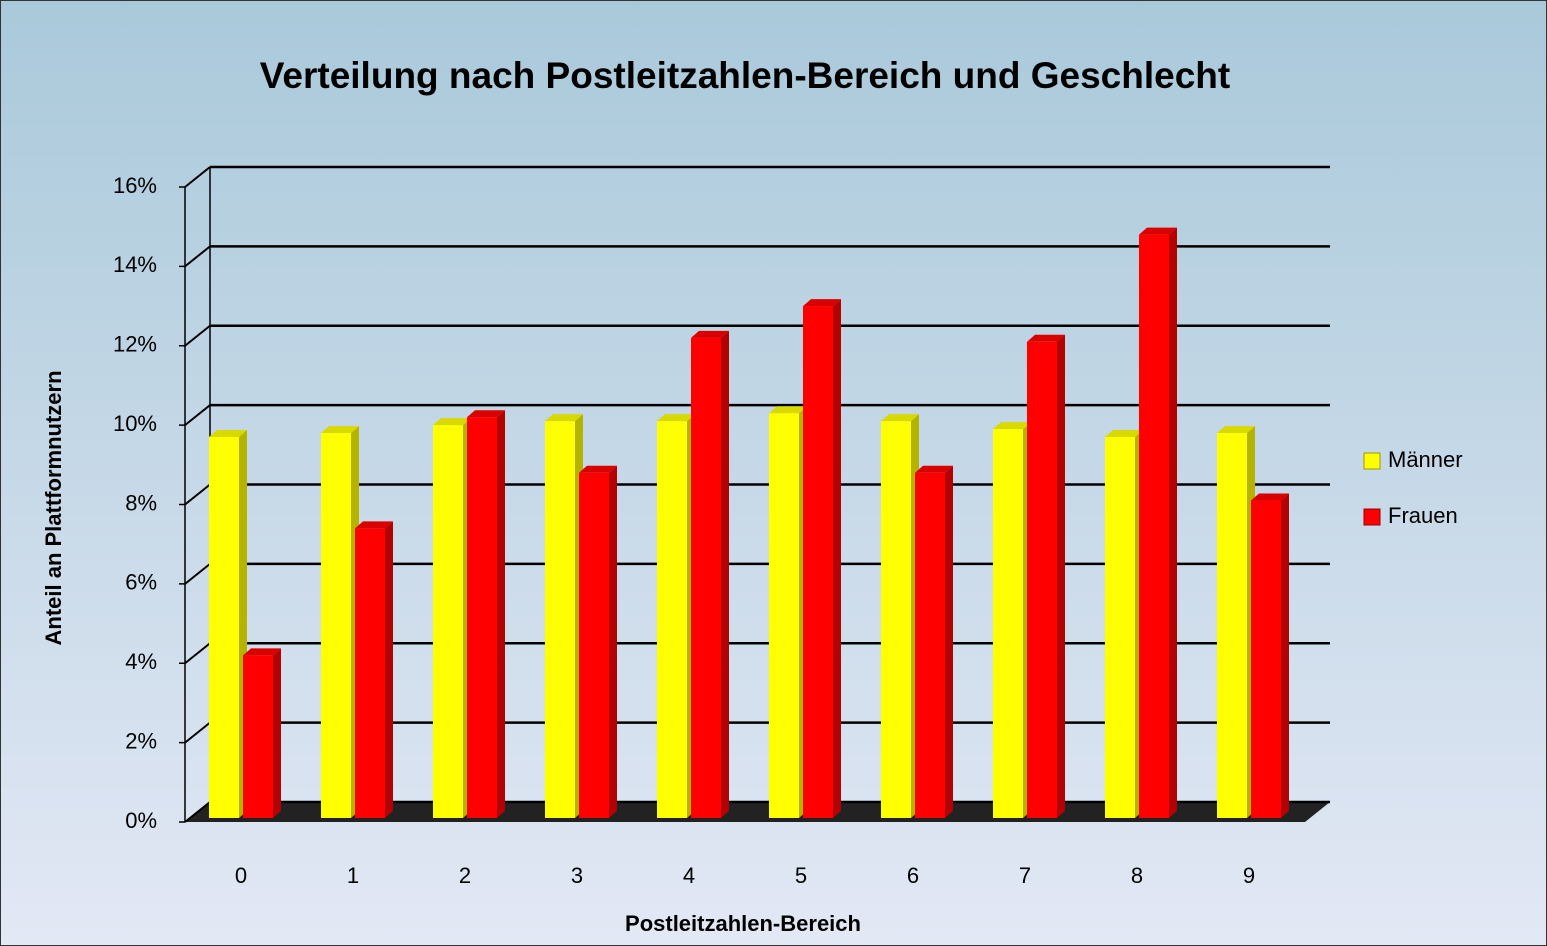 This screenshot has height=946, width=1547. I want to click on y-tick-label: 10%, so click(135, 423).